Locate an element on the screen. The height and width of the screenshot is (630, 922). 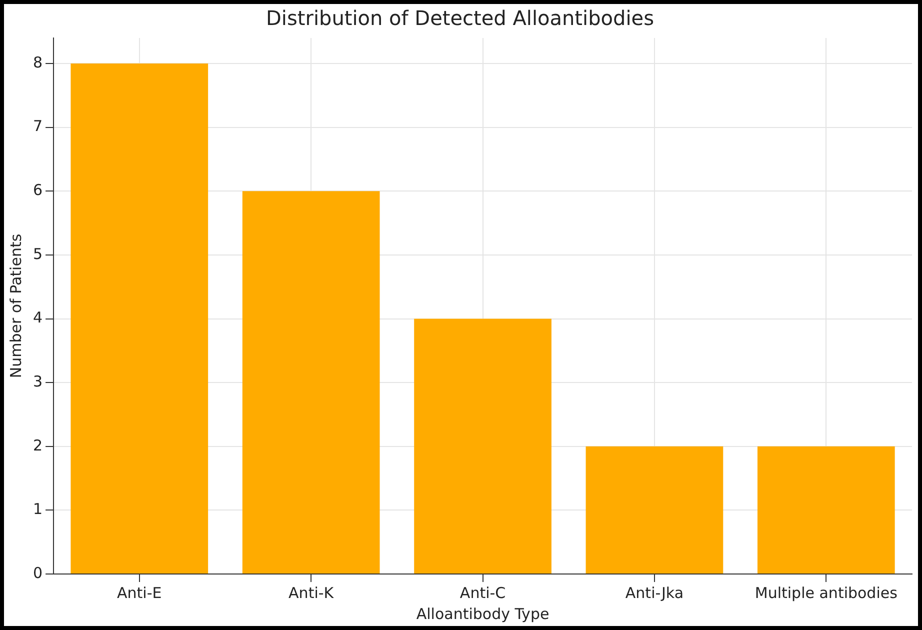
y-tick-label: 6 is located at coordinates (37, 190).